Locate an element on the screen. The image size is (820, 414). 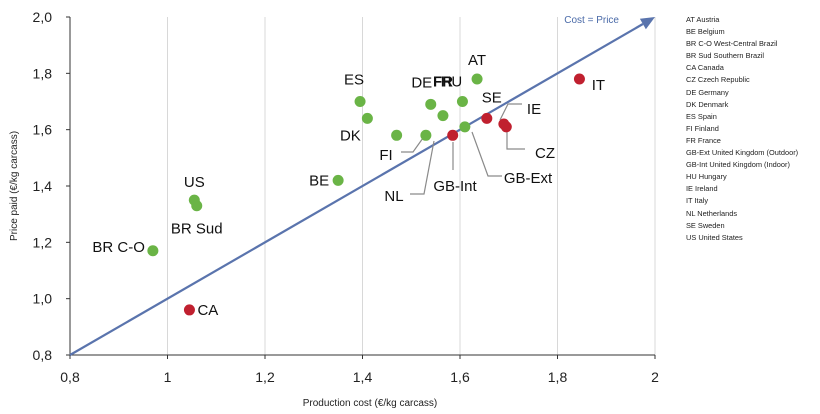
point-fi is located at coordinates (397, 135).